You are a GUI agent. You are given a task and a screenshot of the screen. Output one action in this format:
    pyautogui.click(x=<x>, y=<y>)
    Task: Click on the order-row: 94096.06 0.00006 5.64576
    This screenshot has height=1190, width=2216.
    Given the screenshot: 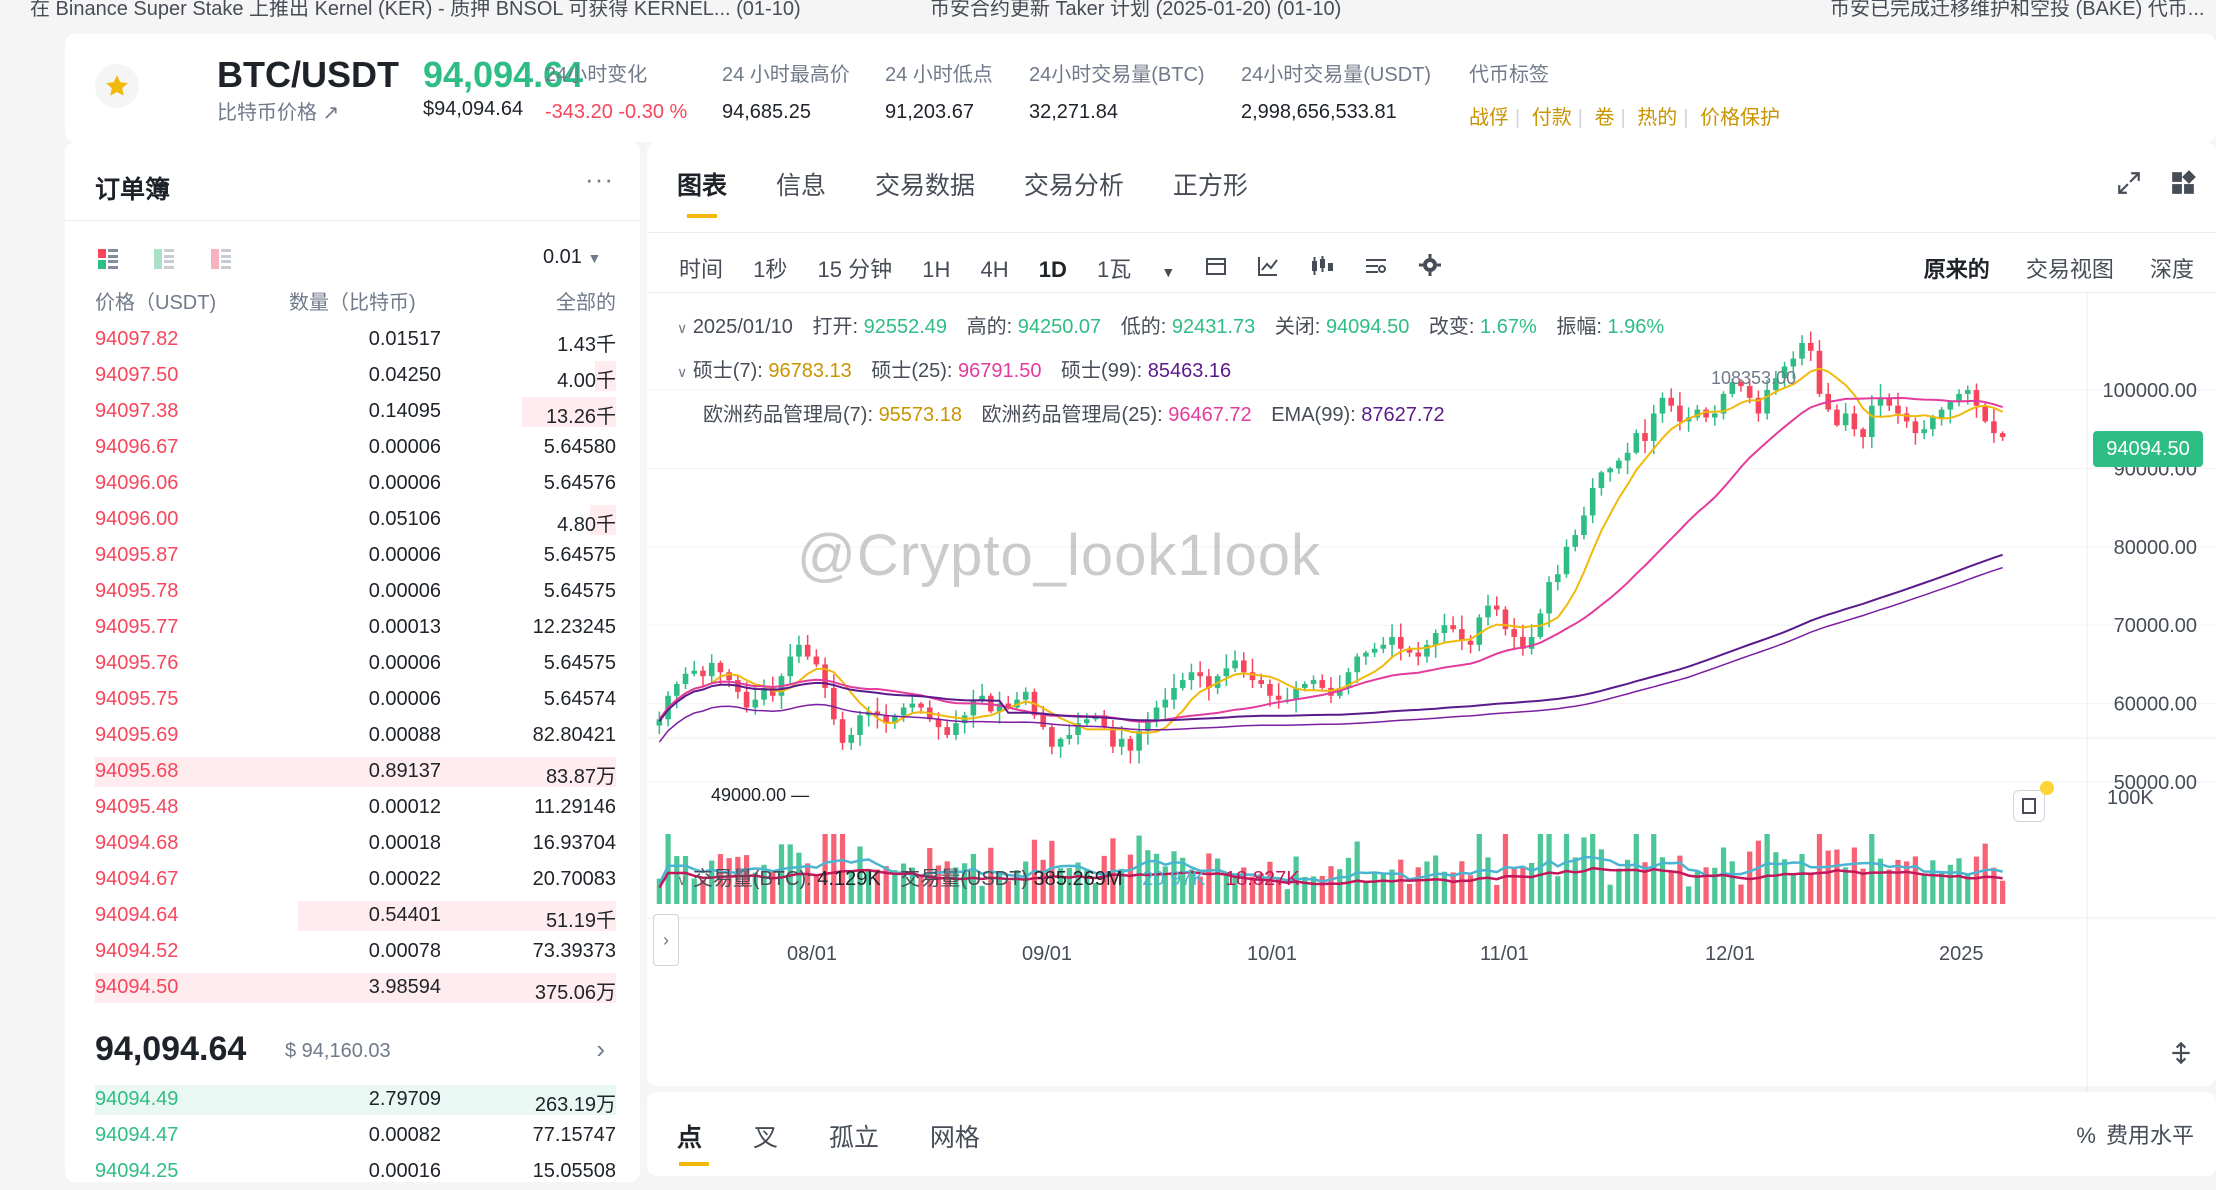 What is the action you would take?
    pyautogui.click(x=355, y=484)
    